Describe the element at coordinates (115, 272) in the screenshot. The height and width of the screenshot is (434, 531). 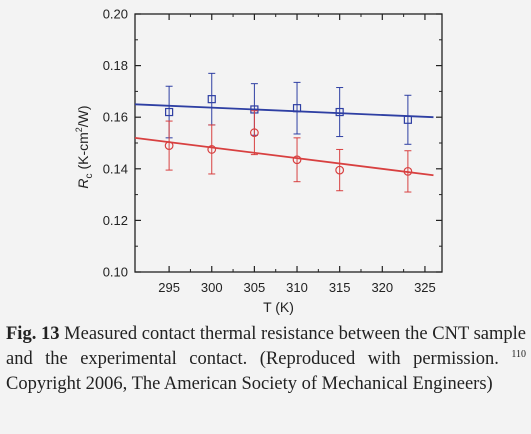
I see `y-tick-label: 0.10` at that location.